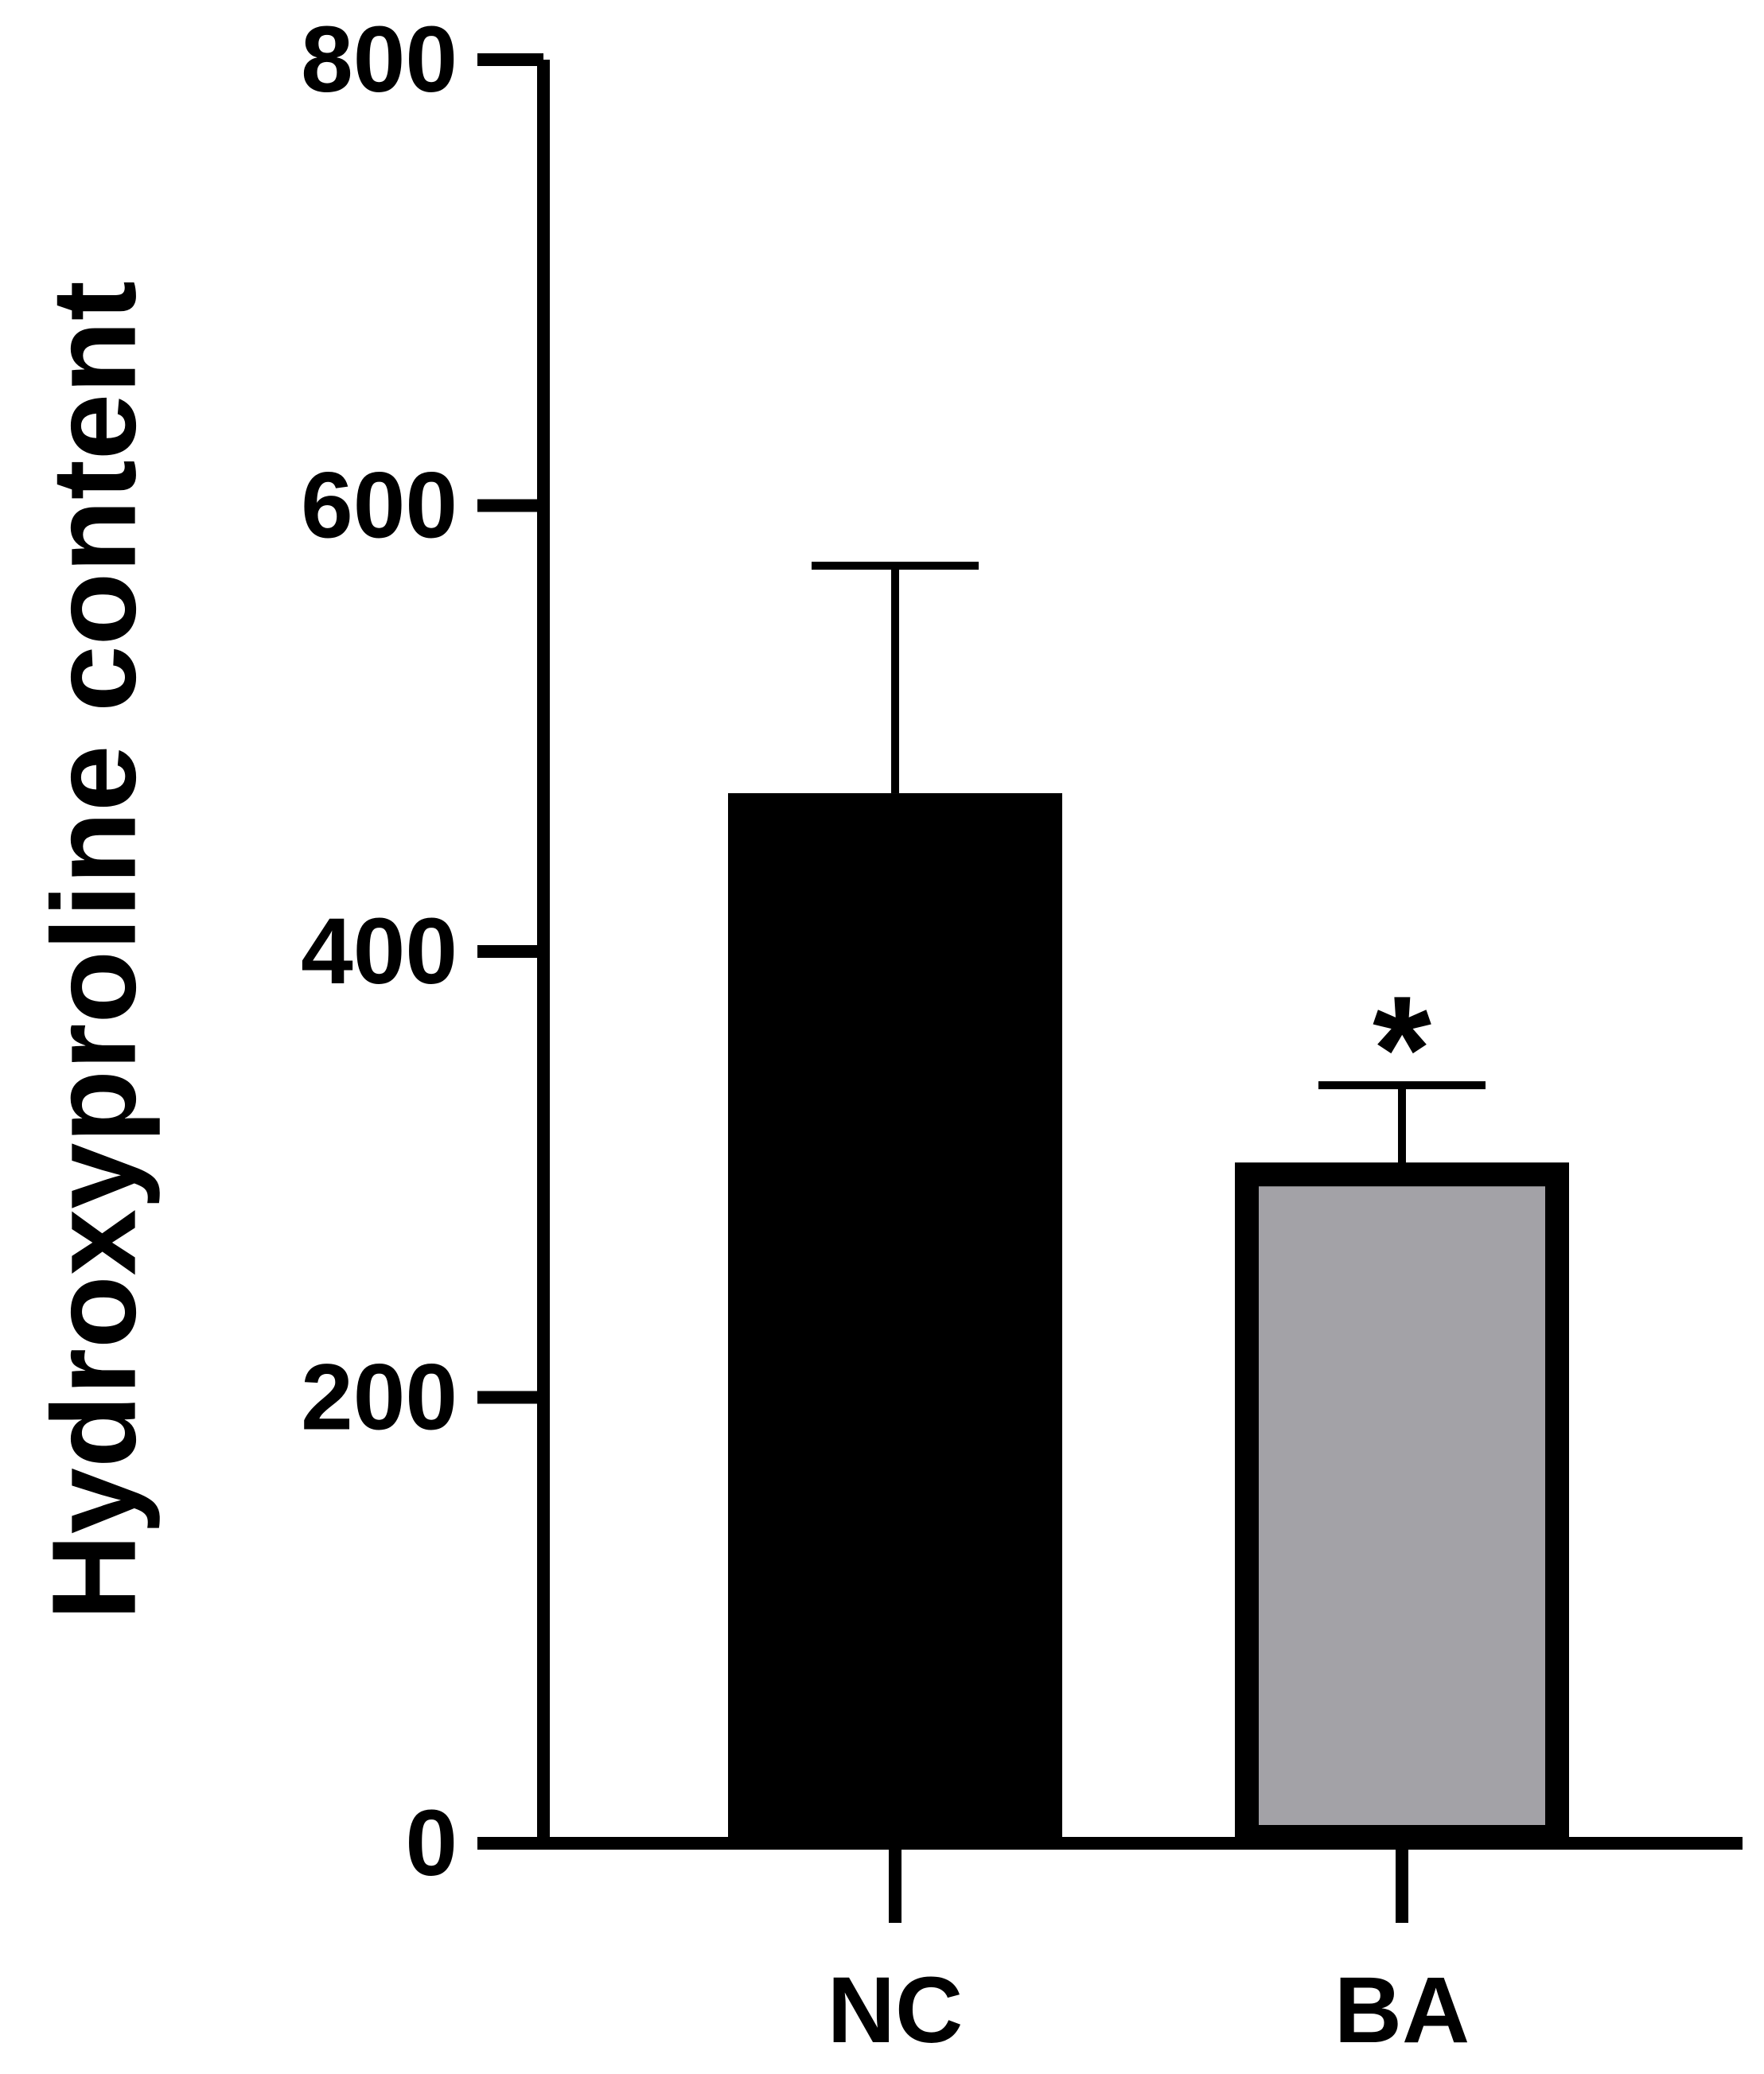 This screenshot has height=2074, width=1764. Describe the element at coordinates (431, 1843) in the screenshot. I see `y-tick-label: 0` at that location.